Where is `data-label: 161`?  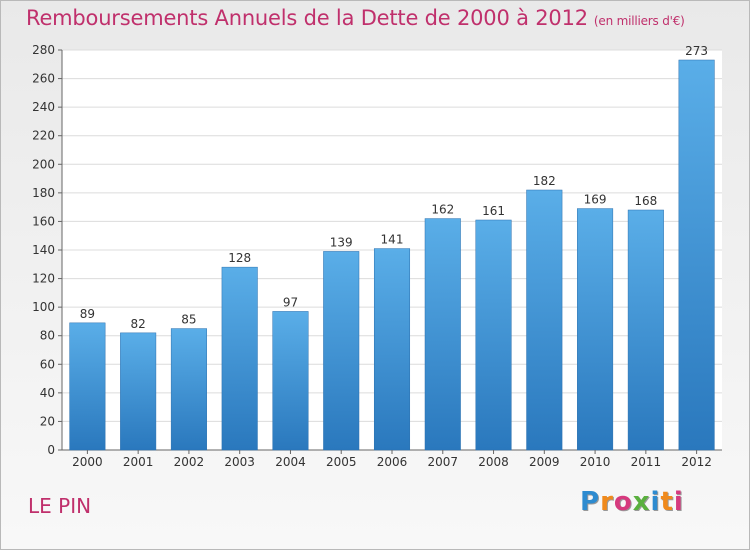
data-label: 161 is located at coordinates (493, 211).